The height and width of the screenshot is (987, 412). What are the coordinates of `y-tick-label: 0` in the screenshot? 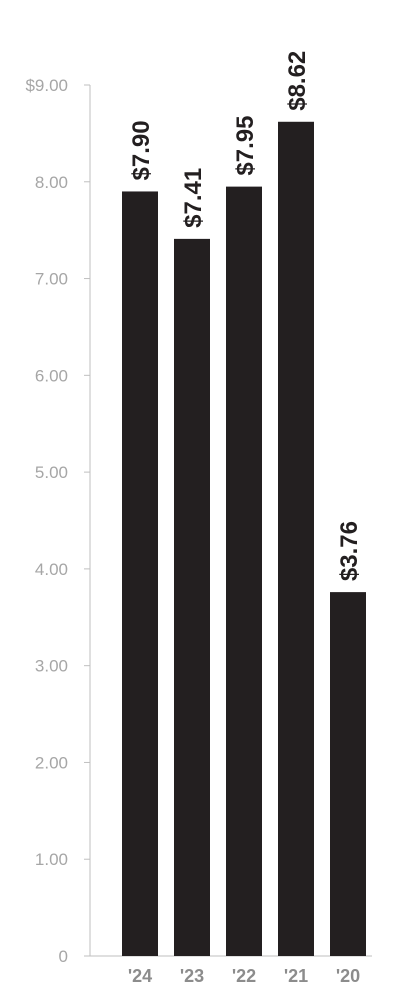 It's located at (63, 956).